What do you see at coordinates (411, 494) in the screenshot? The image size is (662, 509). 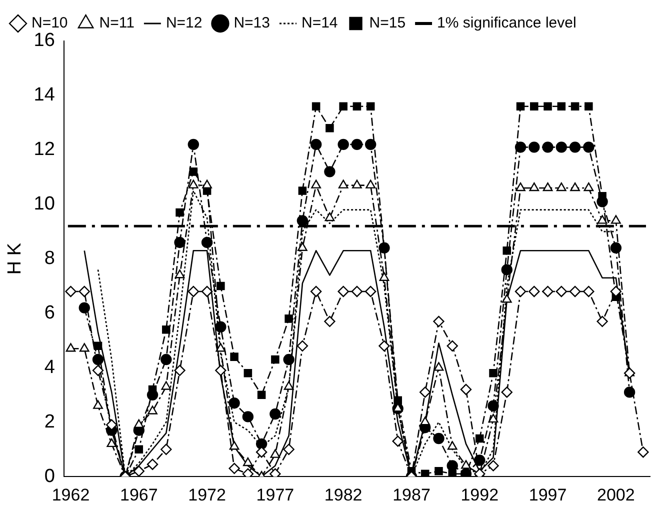 I see `x-tick-label: 1987` at bounding box center [411, 494].